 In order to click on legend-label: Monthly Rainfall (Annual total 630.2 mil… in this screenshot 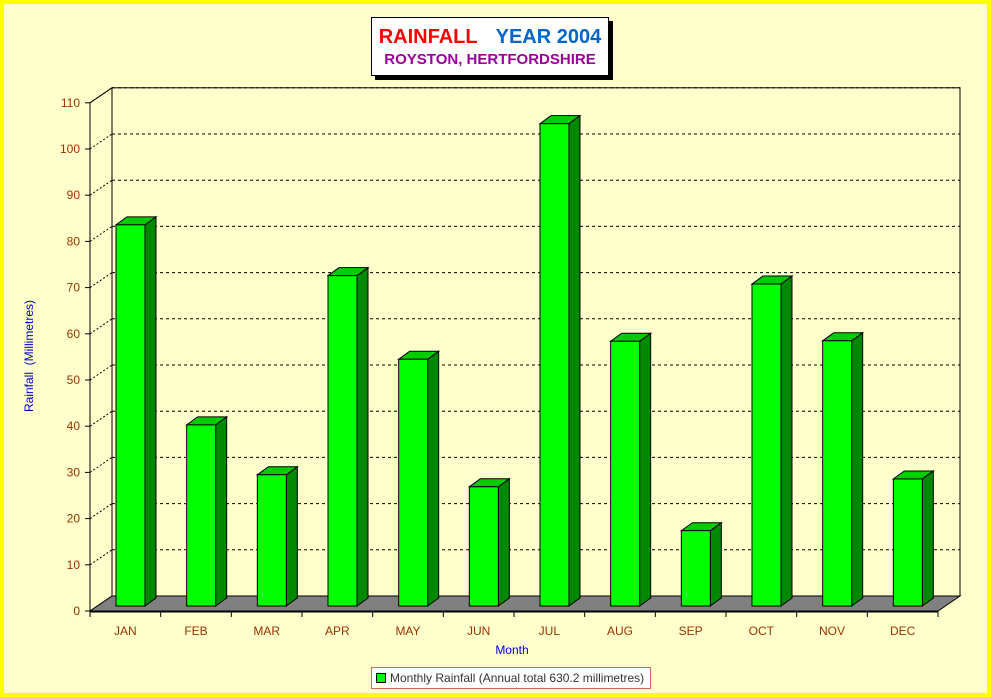, I will do `click(517, 678)`.